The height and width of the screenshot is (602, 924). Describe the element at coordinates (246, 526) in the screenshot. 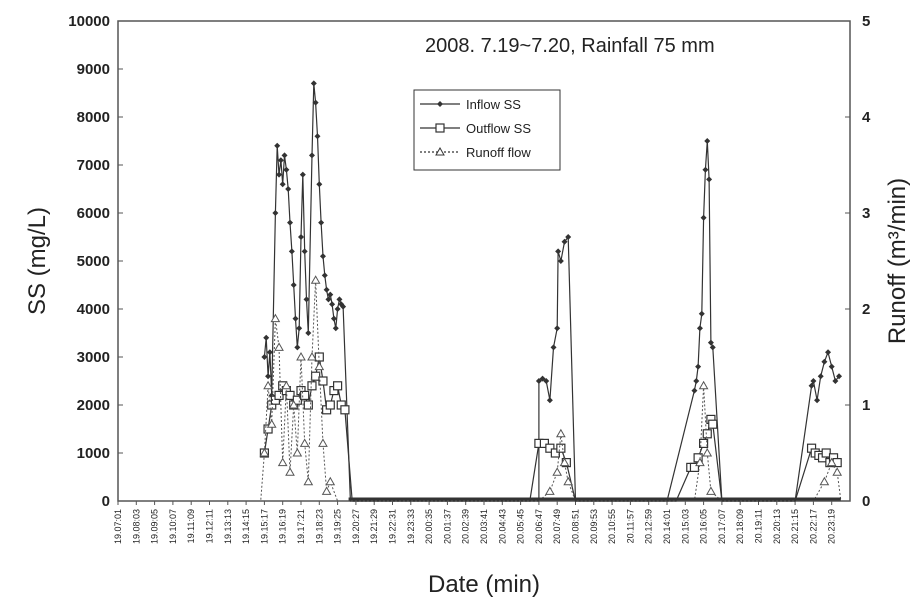

I see `x-tick-label: 19.14:15` at that location.